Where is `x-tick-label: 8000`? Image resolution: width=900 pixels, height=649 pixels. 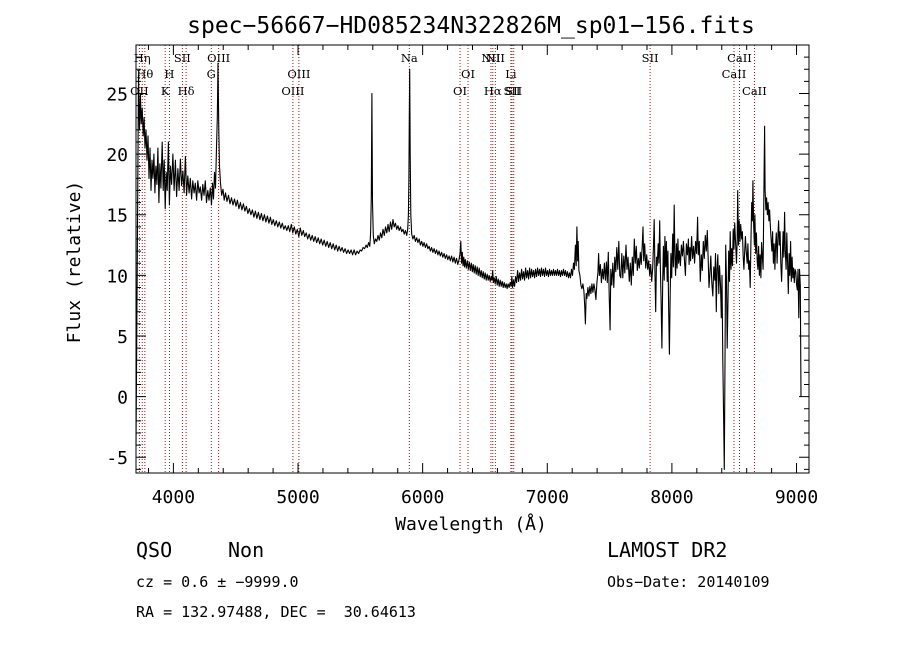
x-tick-label: 8000 is located at coordinates (671, 497).